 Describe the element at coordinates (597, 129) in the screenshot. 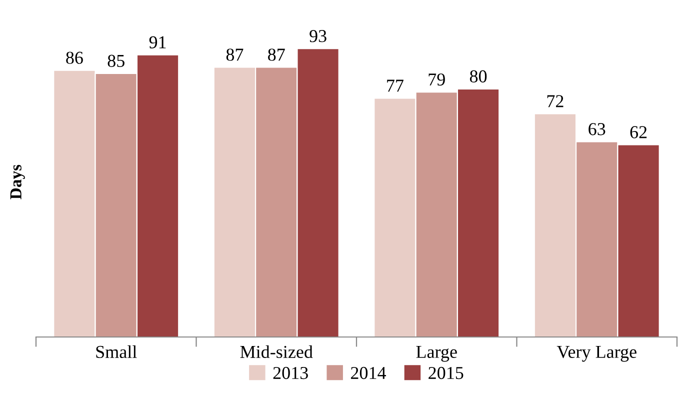

I see `data-label: 63` at that location.